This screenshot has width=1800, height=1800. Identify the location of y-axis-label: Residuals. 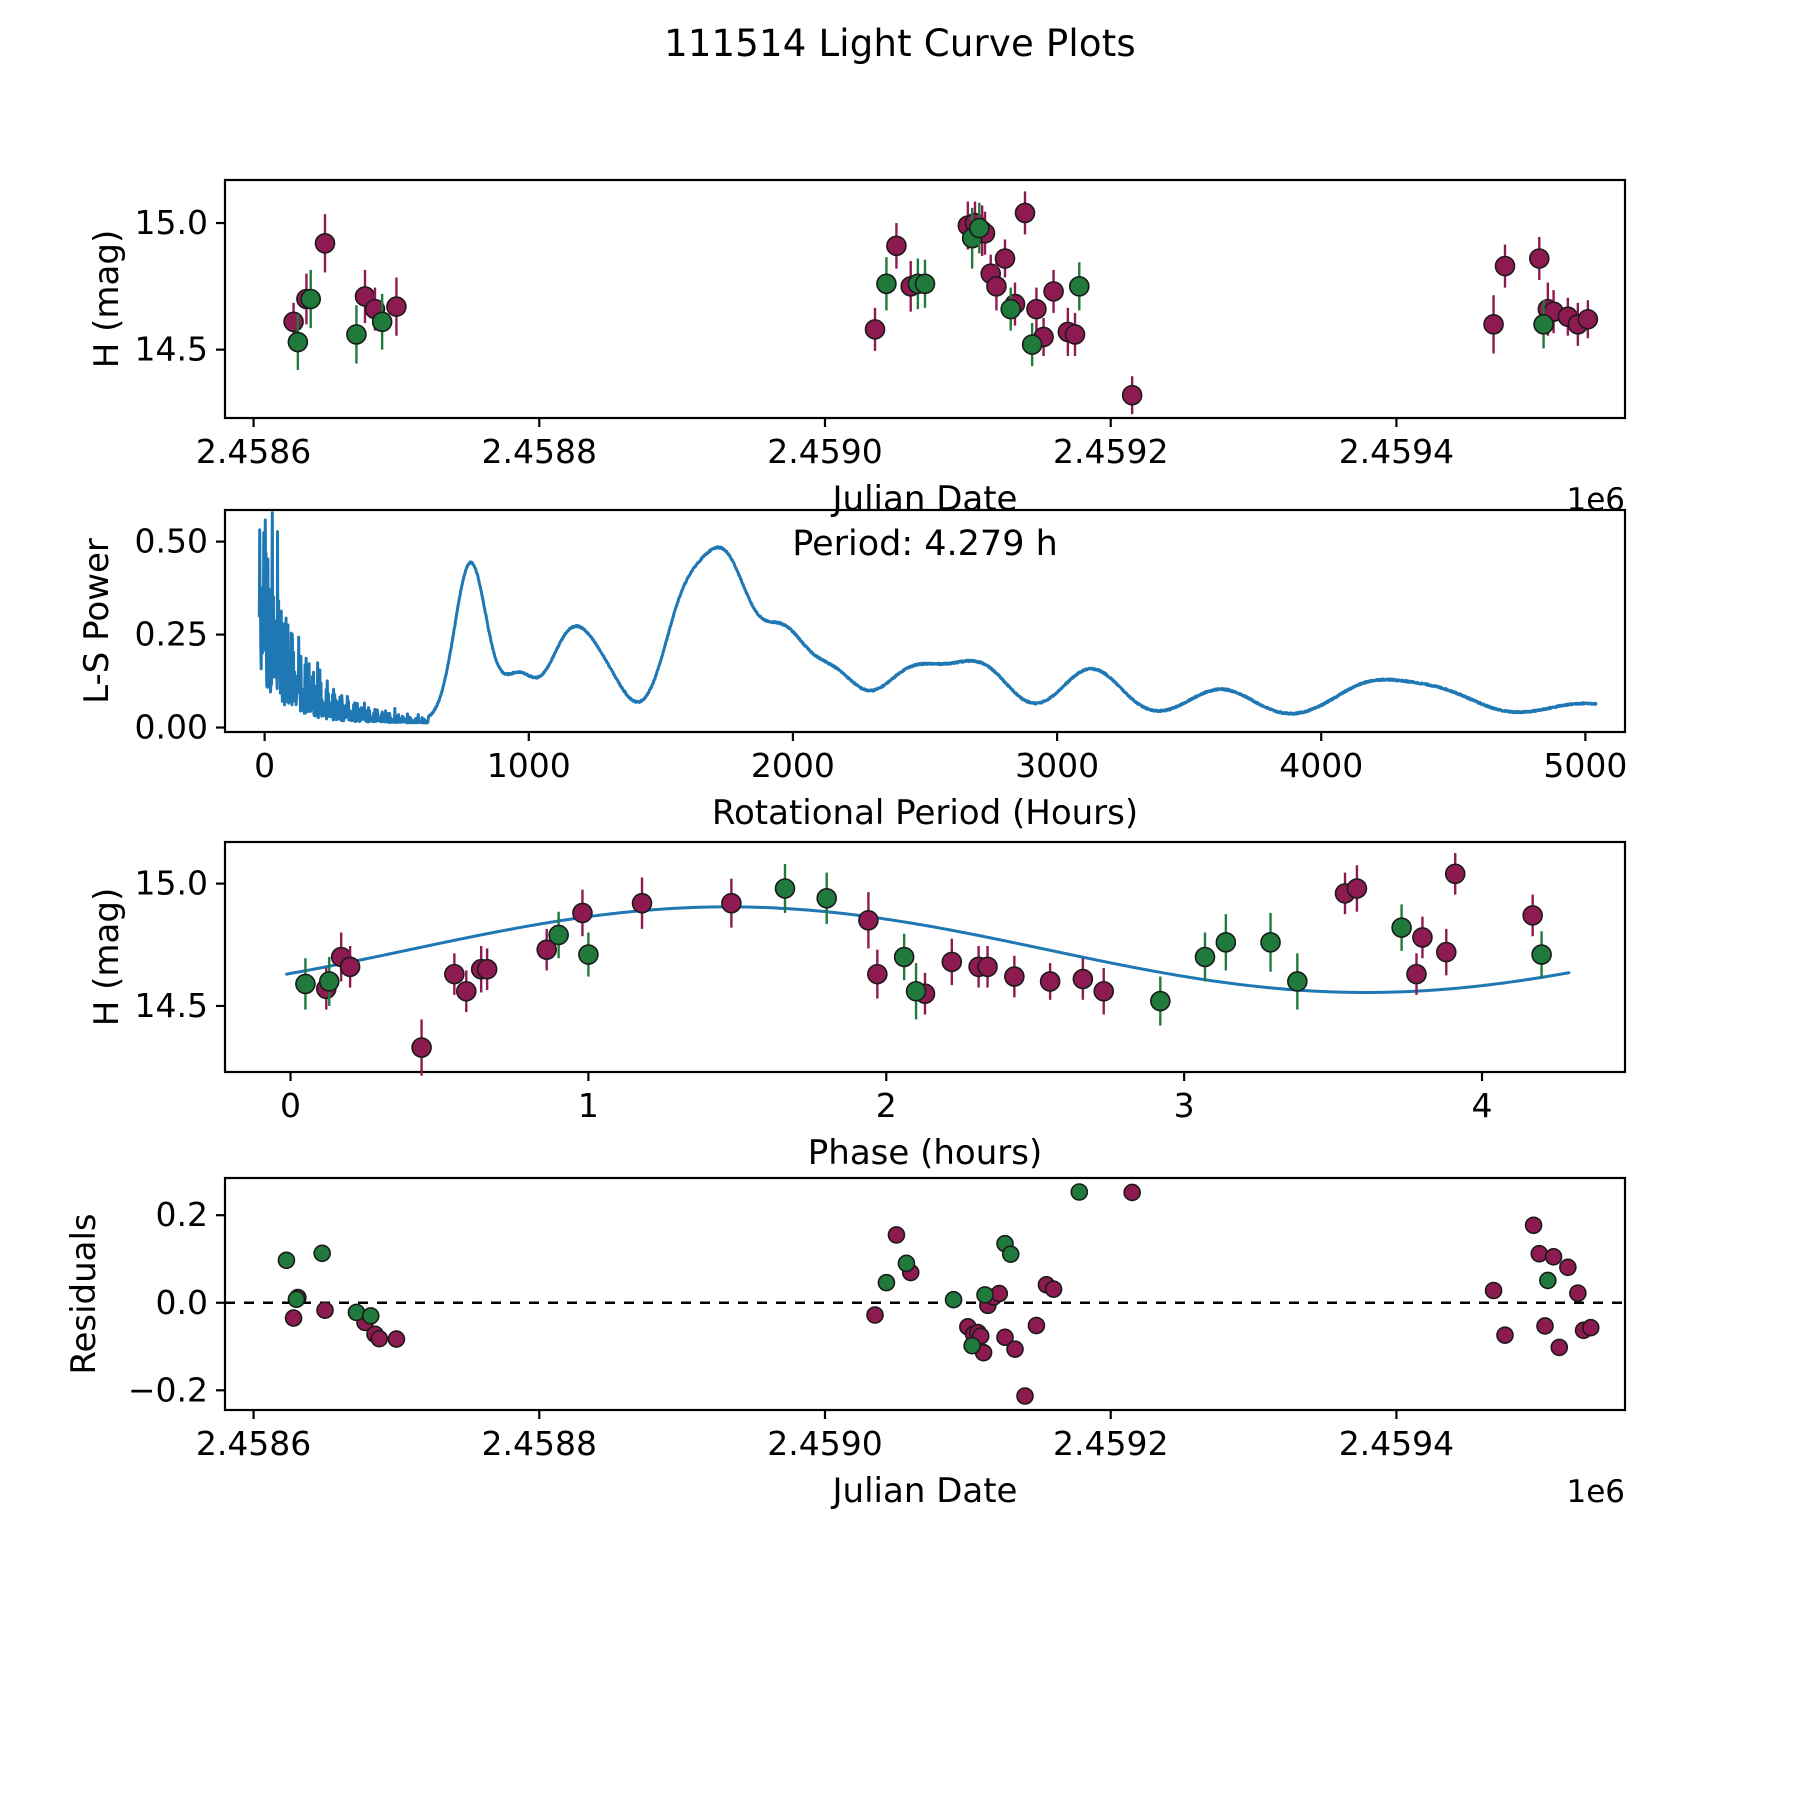
(84, 1293).